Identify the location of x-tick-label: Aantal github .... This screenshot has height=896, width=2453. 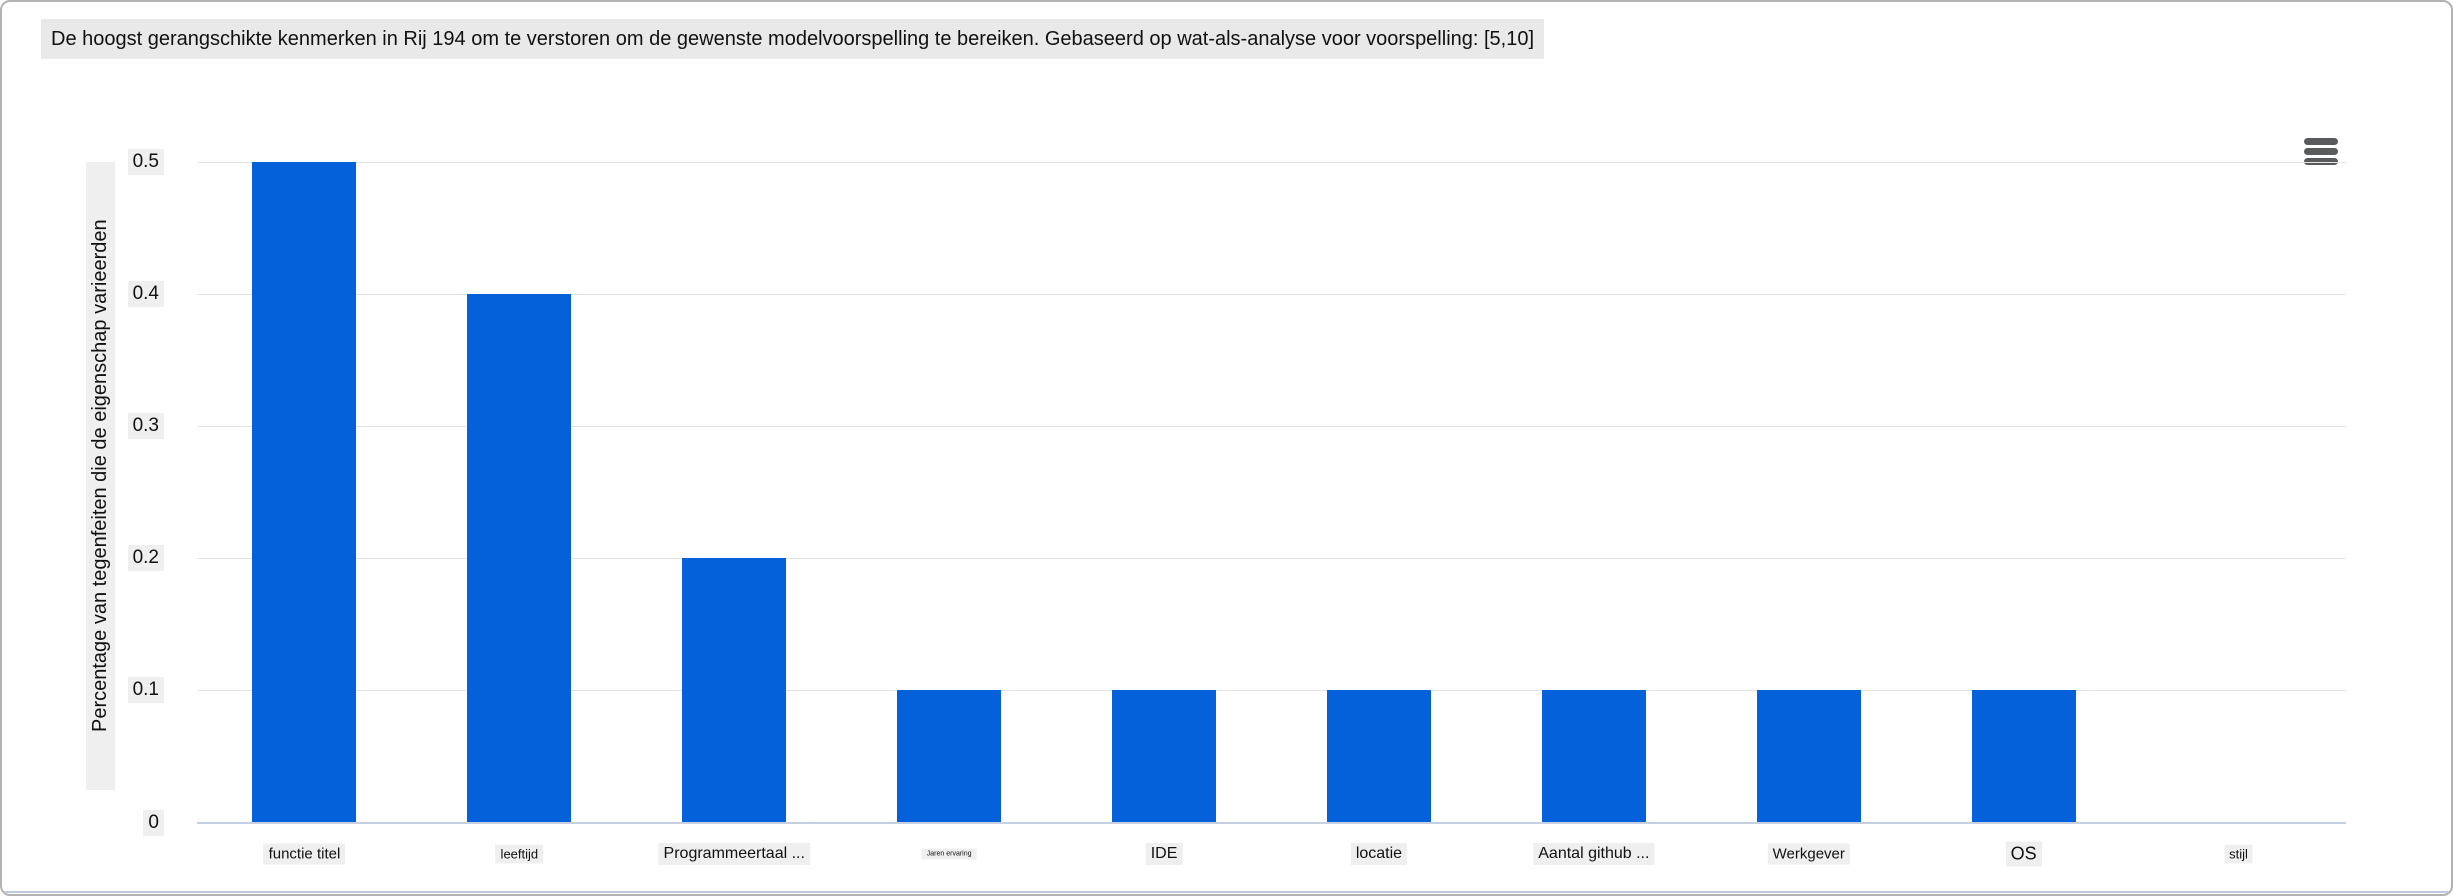
(1594, 854).